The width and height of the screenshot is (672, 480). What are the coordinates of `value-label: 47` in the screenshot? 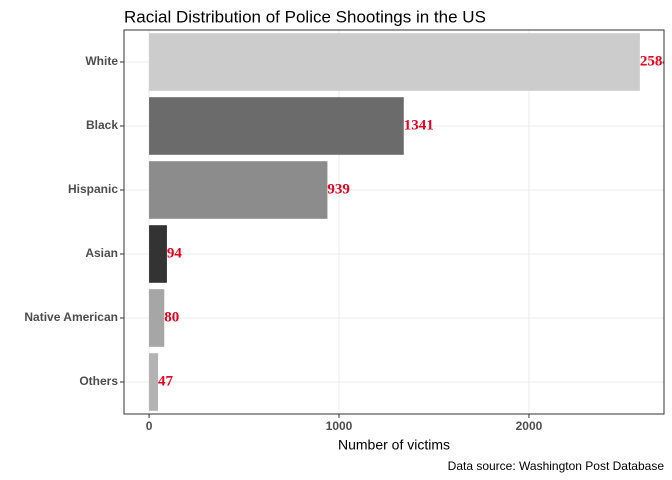 It's located at (166, 381).